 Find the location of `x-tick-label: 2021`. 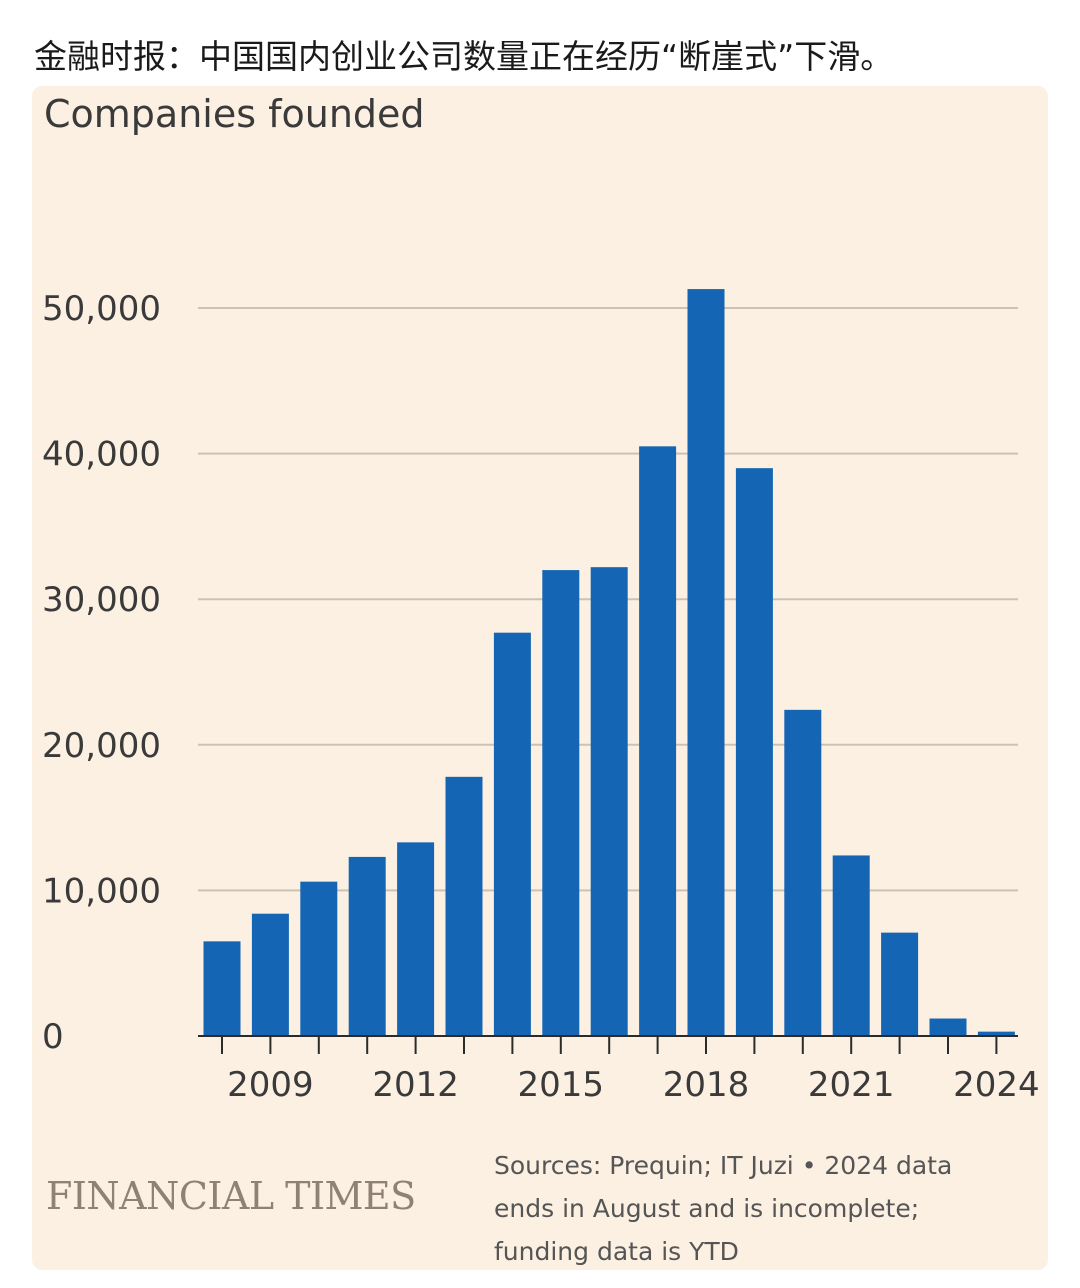

x-tick-label: 2021 is located at coordinates (851, 1085).